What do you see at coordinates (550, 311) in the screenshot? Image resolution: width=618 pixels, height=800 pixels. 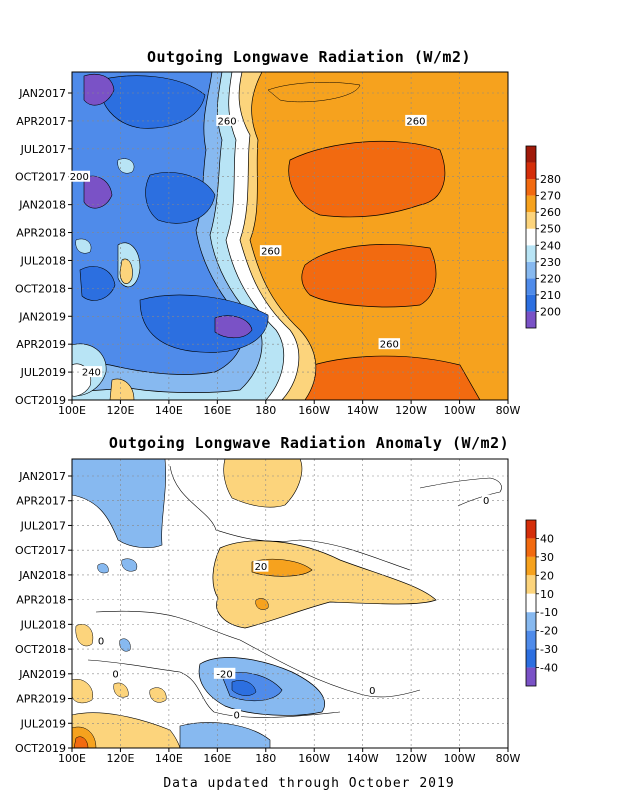 I see `colorbar-tick-label: 200` at bounding box center [550, 311].